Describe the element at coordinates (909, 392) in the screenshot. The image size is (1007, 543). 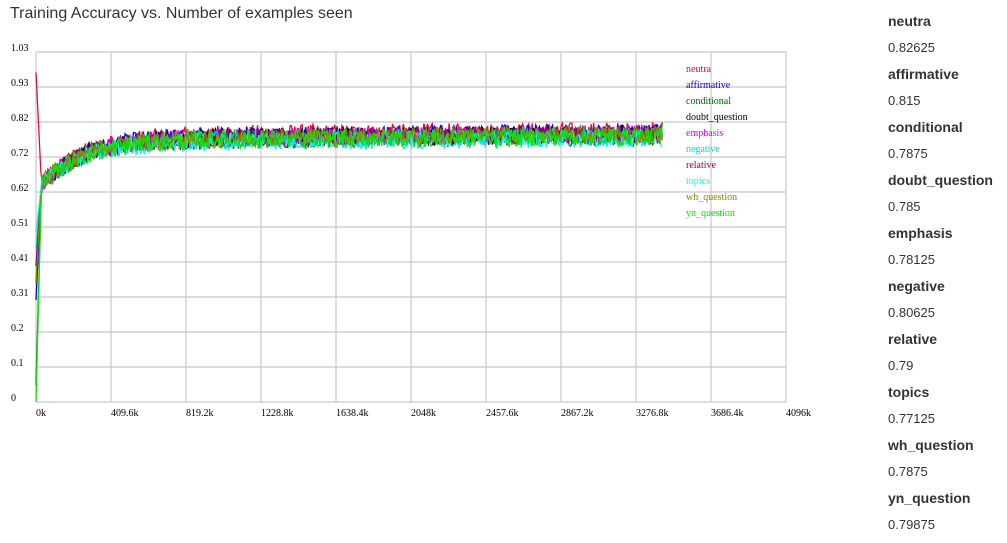
I see `final-accuracy-name: topics` at that location.